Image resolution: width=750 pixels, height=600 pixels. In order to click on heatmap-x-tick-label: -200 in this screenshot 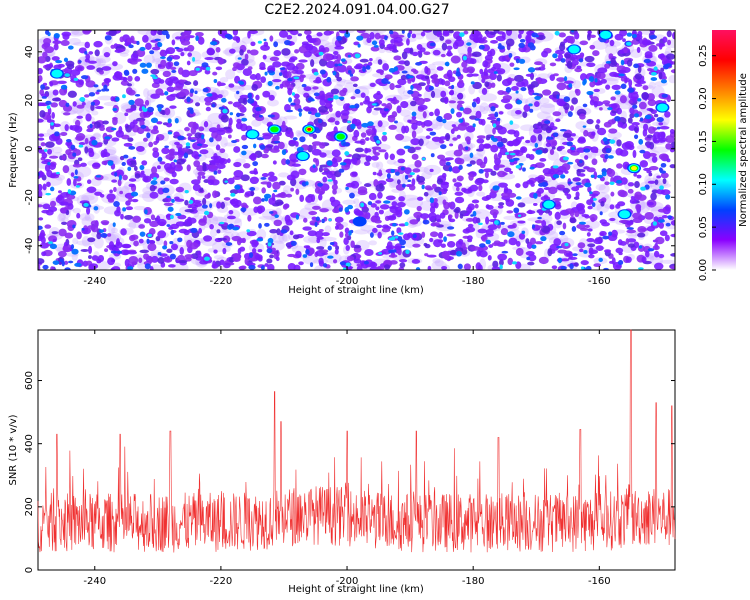, I will do `click(347, 281)`.